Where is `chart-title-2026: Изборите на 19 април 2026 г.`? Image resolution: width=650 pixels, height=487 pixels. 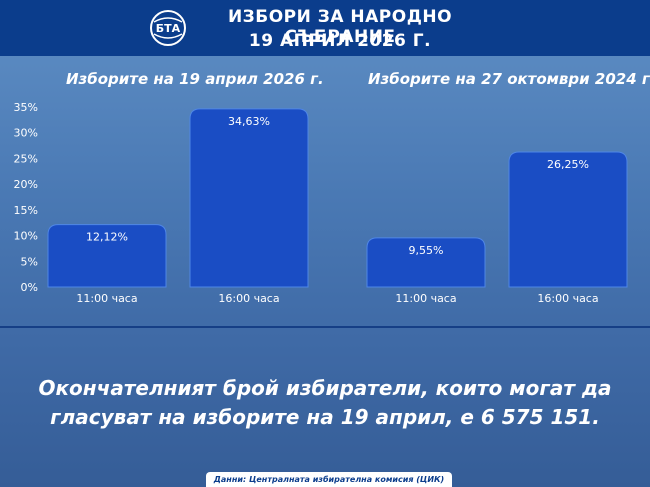
chart-title-2026: Изборите на 19 април 2026 г. is located at coordinates (195, 79).